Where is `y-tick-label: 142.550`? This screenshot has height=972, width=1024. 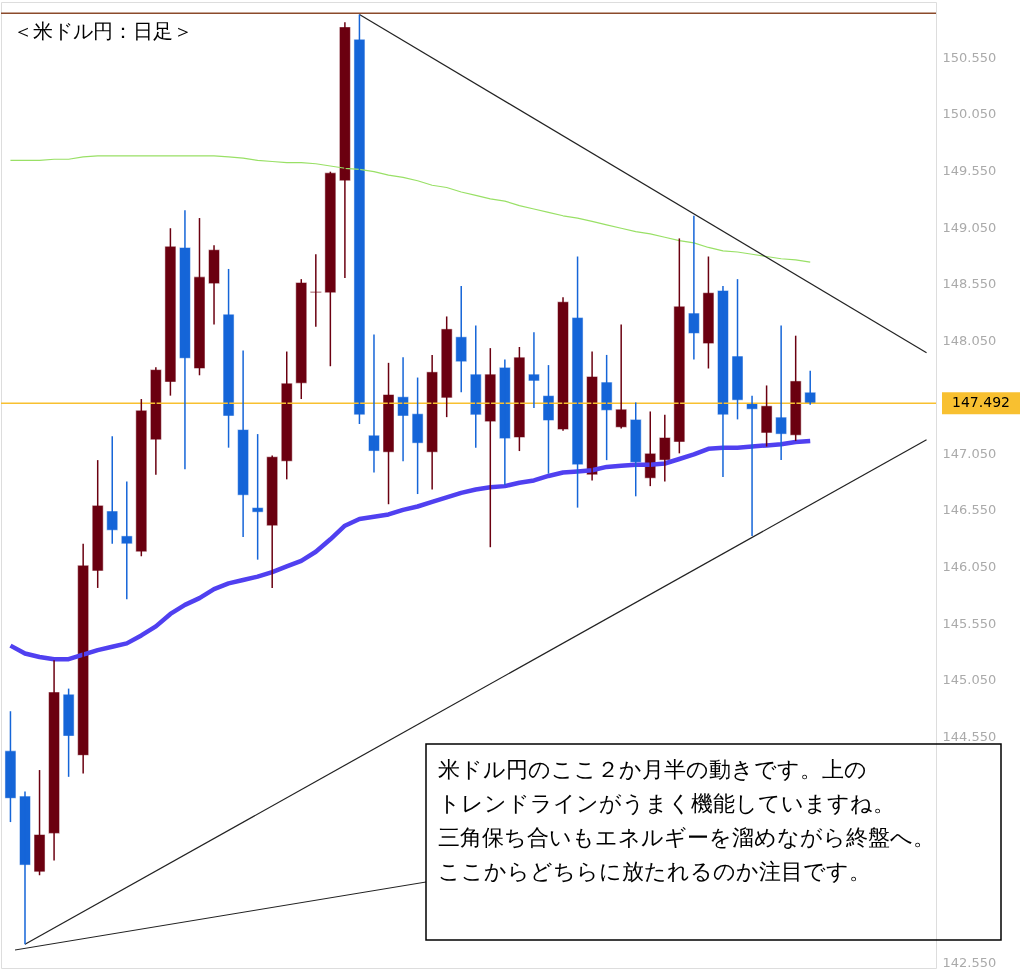
y-tick-label: 142.550 is located at coordinates (969, 962).